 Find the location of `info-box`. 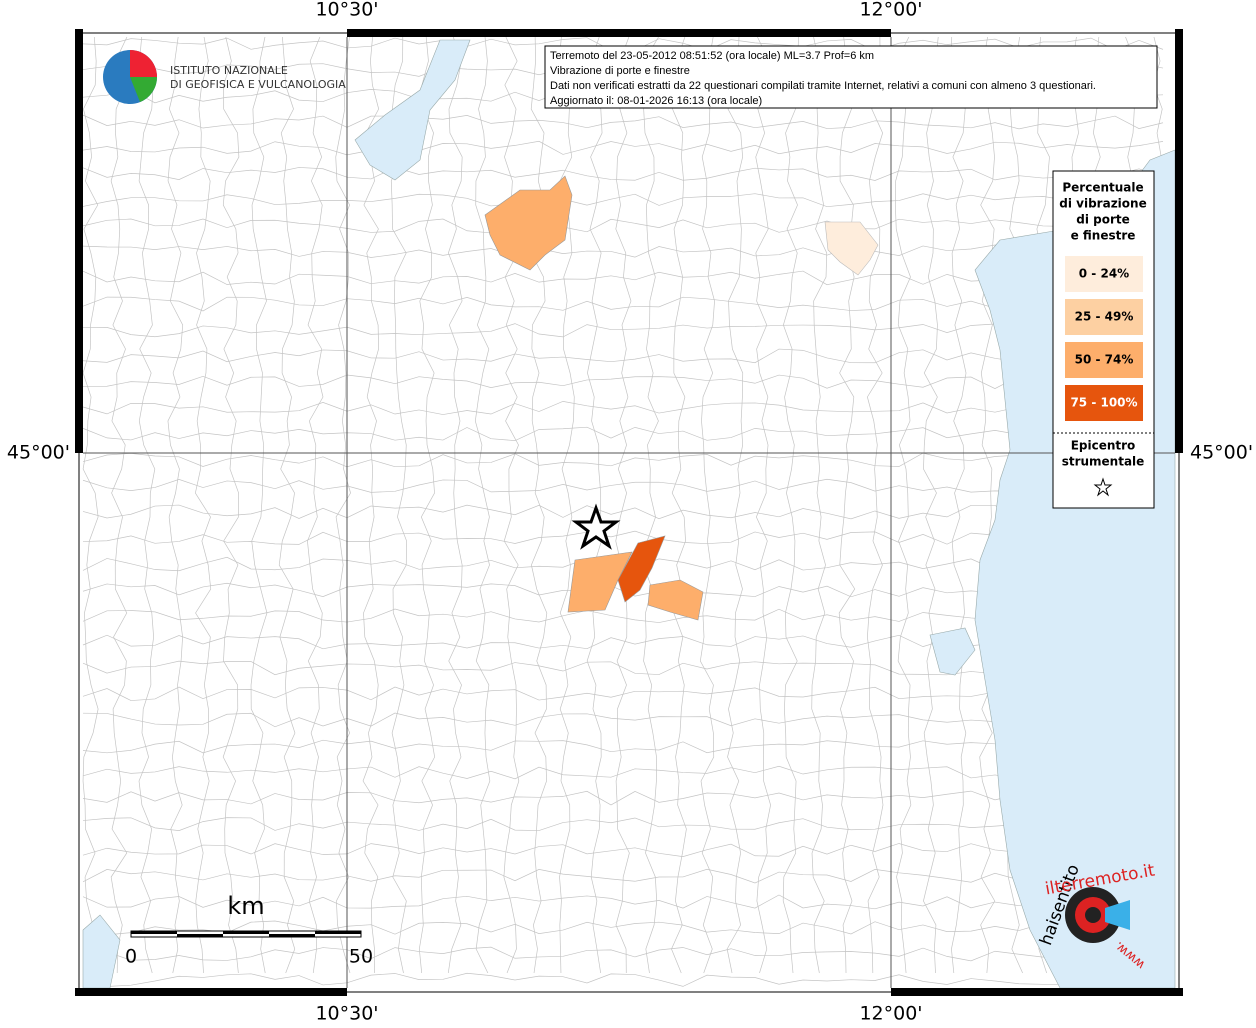

info-box is located at coordinates (851, 77).